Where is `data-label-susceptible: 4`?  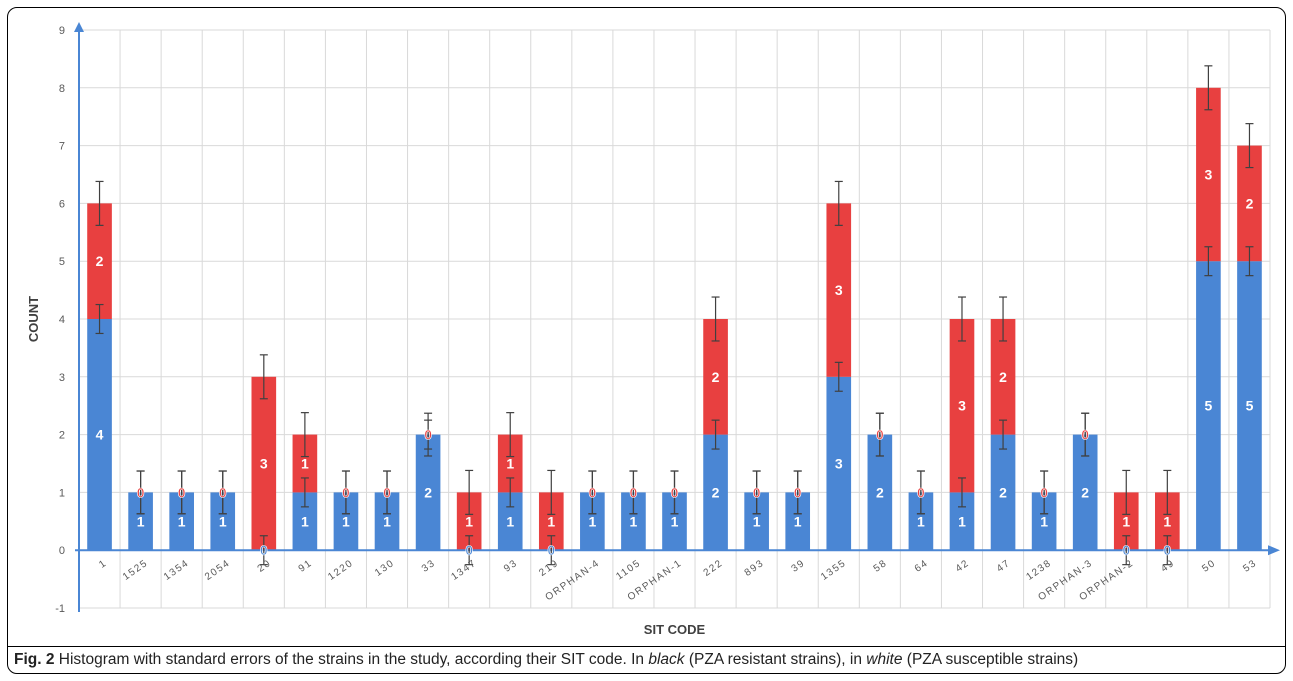 data-label-susceptible: 4 is located at coordinates (100, 435).